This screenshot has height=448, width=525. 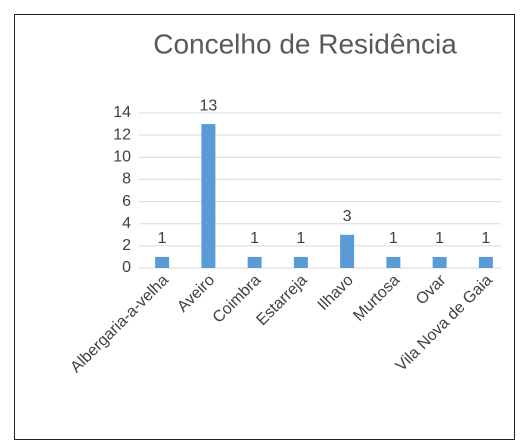 What do you see at coordinates (122, 157) in the screenshot?
I see `y-tick-label: 10` at bounding box center [122, 157].